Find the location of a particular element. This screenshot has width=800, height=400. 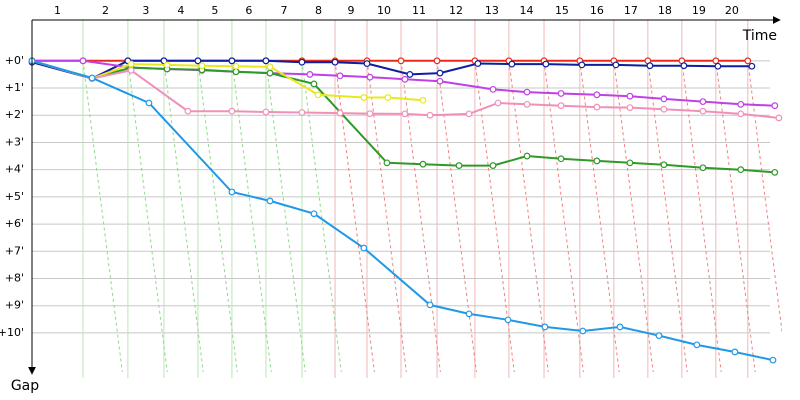

y-tick-label: +9' is located at coordinates (14, 305).